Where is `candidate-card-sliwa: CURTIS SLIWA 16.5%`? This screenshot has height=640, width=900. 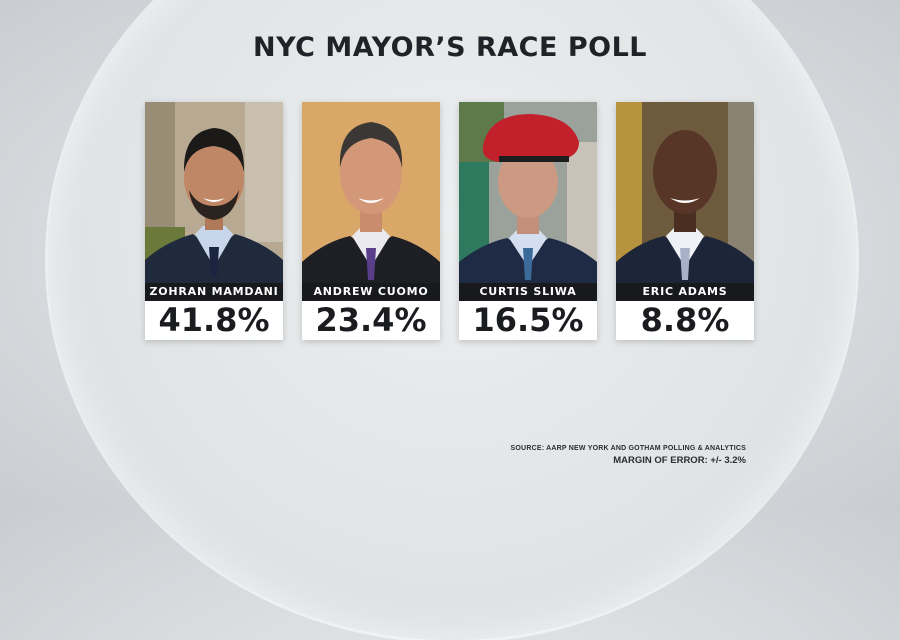
candidate-card-sliwa: CURTIS SLIWA 16.5% is located at coordinates (528, 221).